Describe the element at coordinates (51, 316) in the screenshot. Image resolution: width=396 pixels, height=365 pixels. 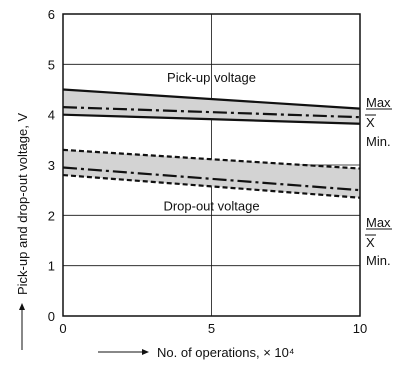
I see `y-tick-label: 0` at that location.